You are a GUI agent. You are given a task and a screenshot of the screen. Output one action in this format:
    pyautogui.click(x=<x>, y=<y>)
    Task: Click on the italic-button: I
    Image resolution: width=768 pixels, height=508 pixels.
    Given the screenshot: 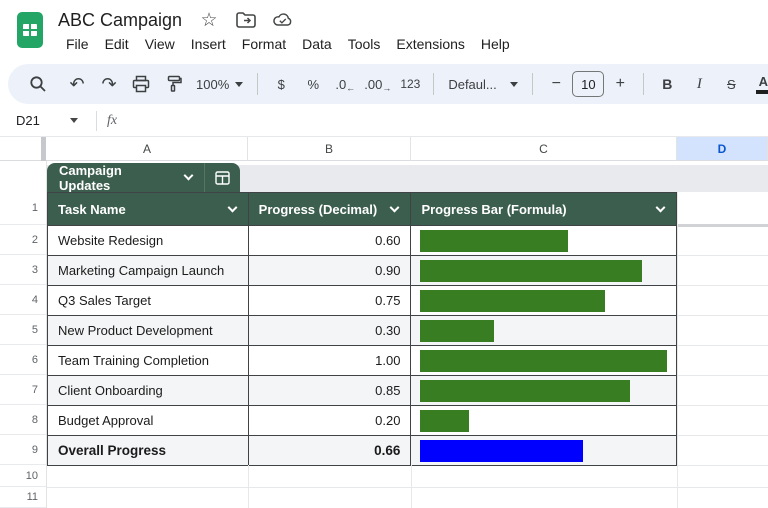 What is the action you would take?
    pyautogui.click(x=699, y=83)
    